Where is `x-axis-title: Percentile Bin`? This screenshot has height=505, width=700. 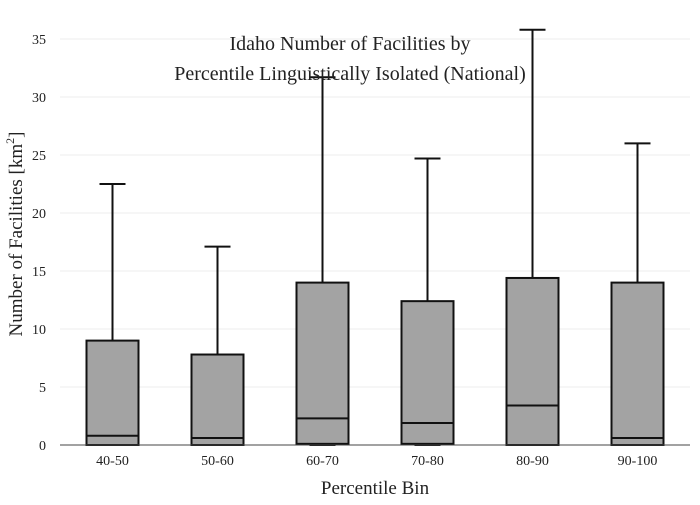 x-axis-title: Percentile Bin is located at coordinates (375, 488).